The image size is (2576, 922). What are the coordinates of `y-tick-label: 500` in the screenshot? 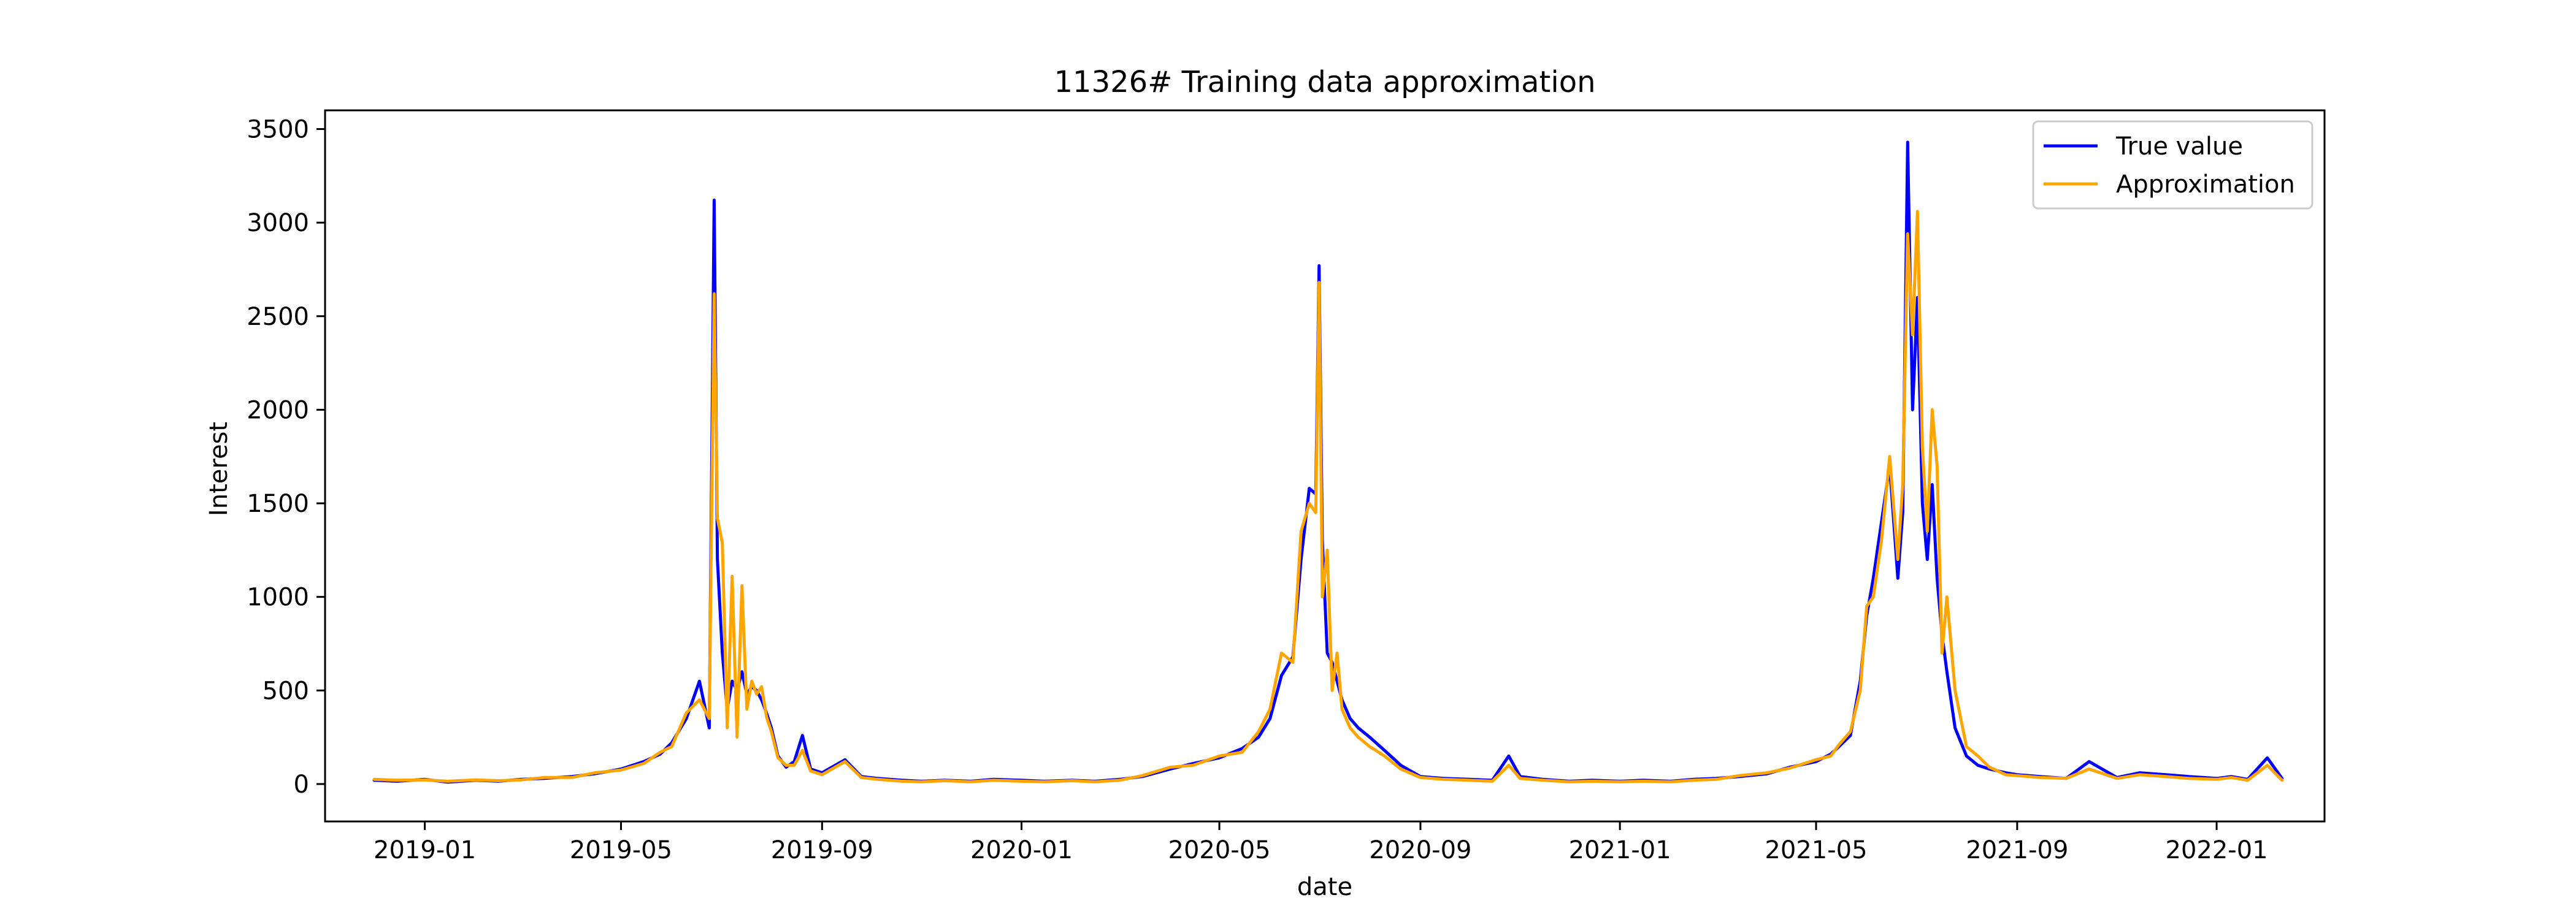 It's located at (286, 691).